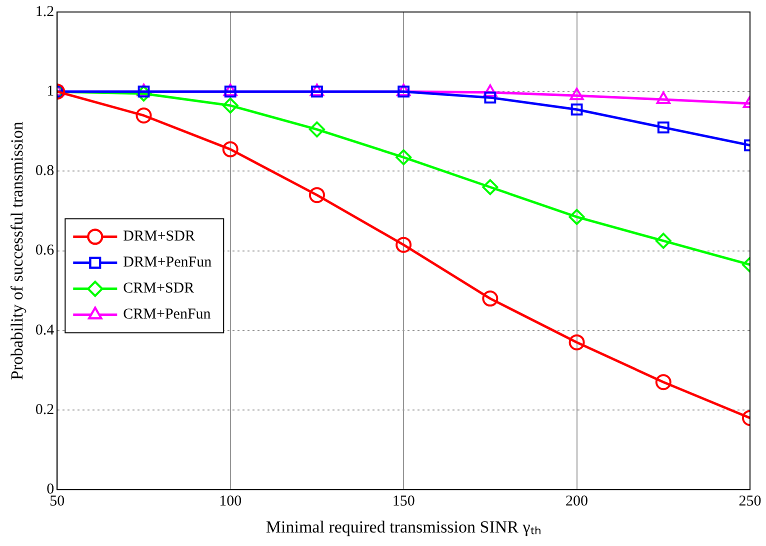  Describe the element at coordinates (577, 502) in the screenshot. I see `x-tick-label: 200` at that location.